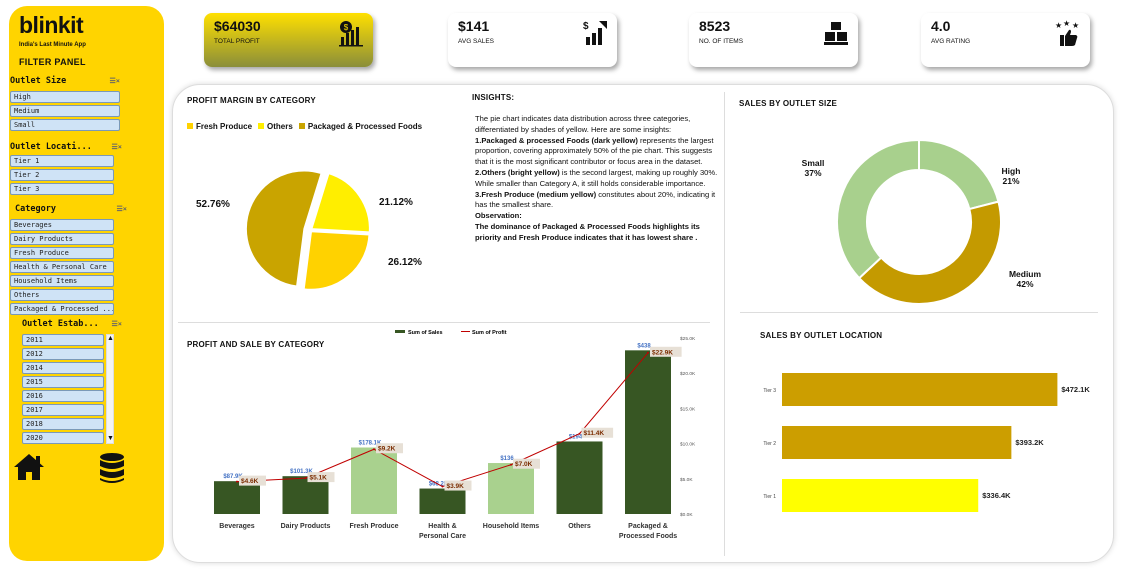  I want to click on kpi-avg-rating: 4.0 AVG RATING ★ ★ ★, so click(1005, 40).